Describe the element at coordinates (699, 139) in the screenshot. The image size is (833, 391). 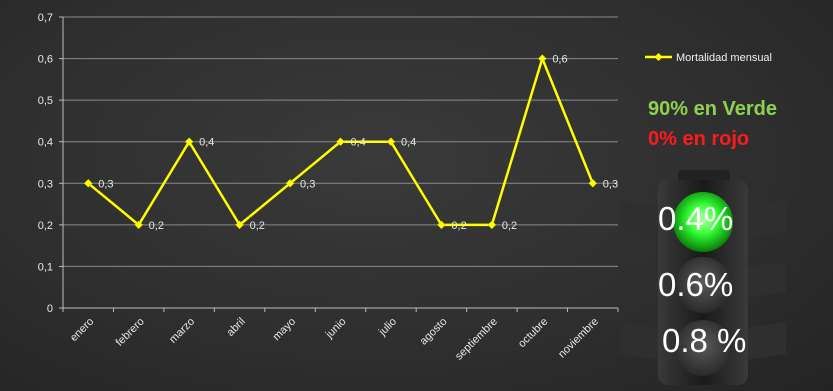
I see `summary-red-text: 0% en rojo` at that location.